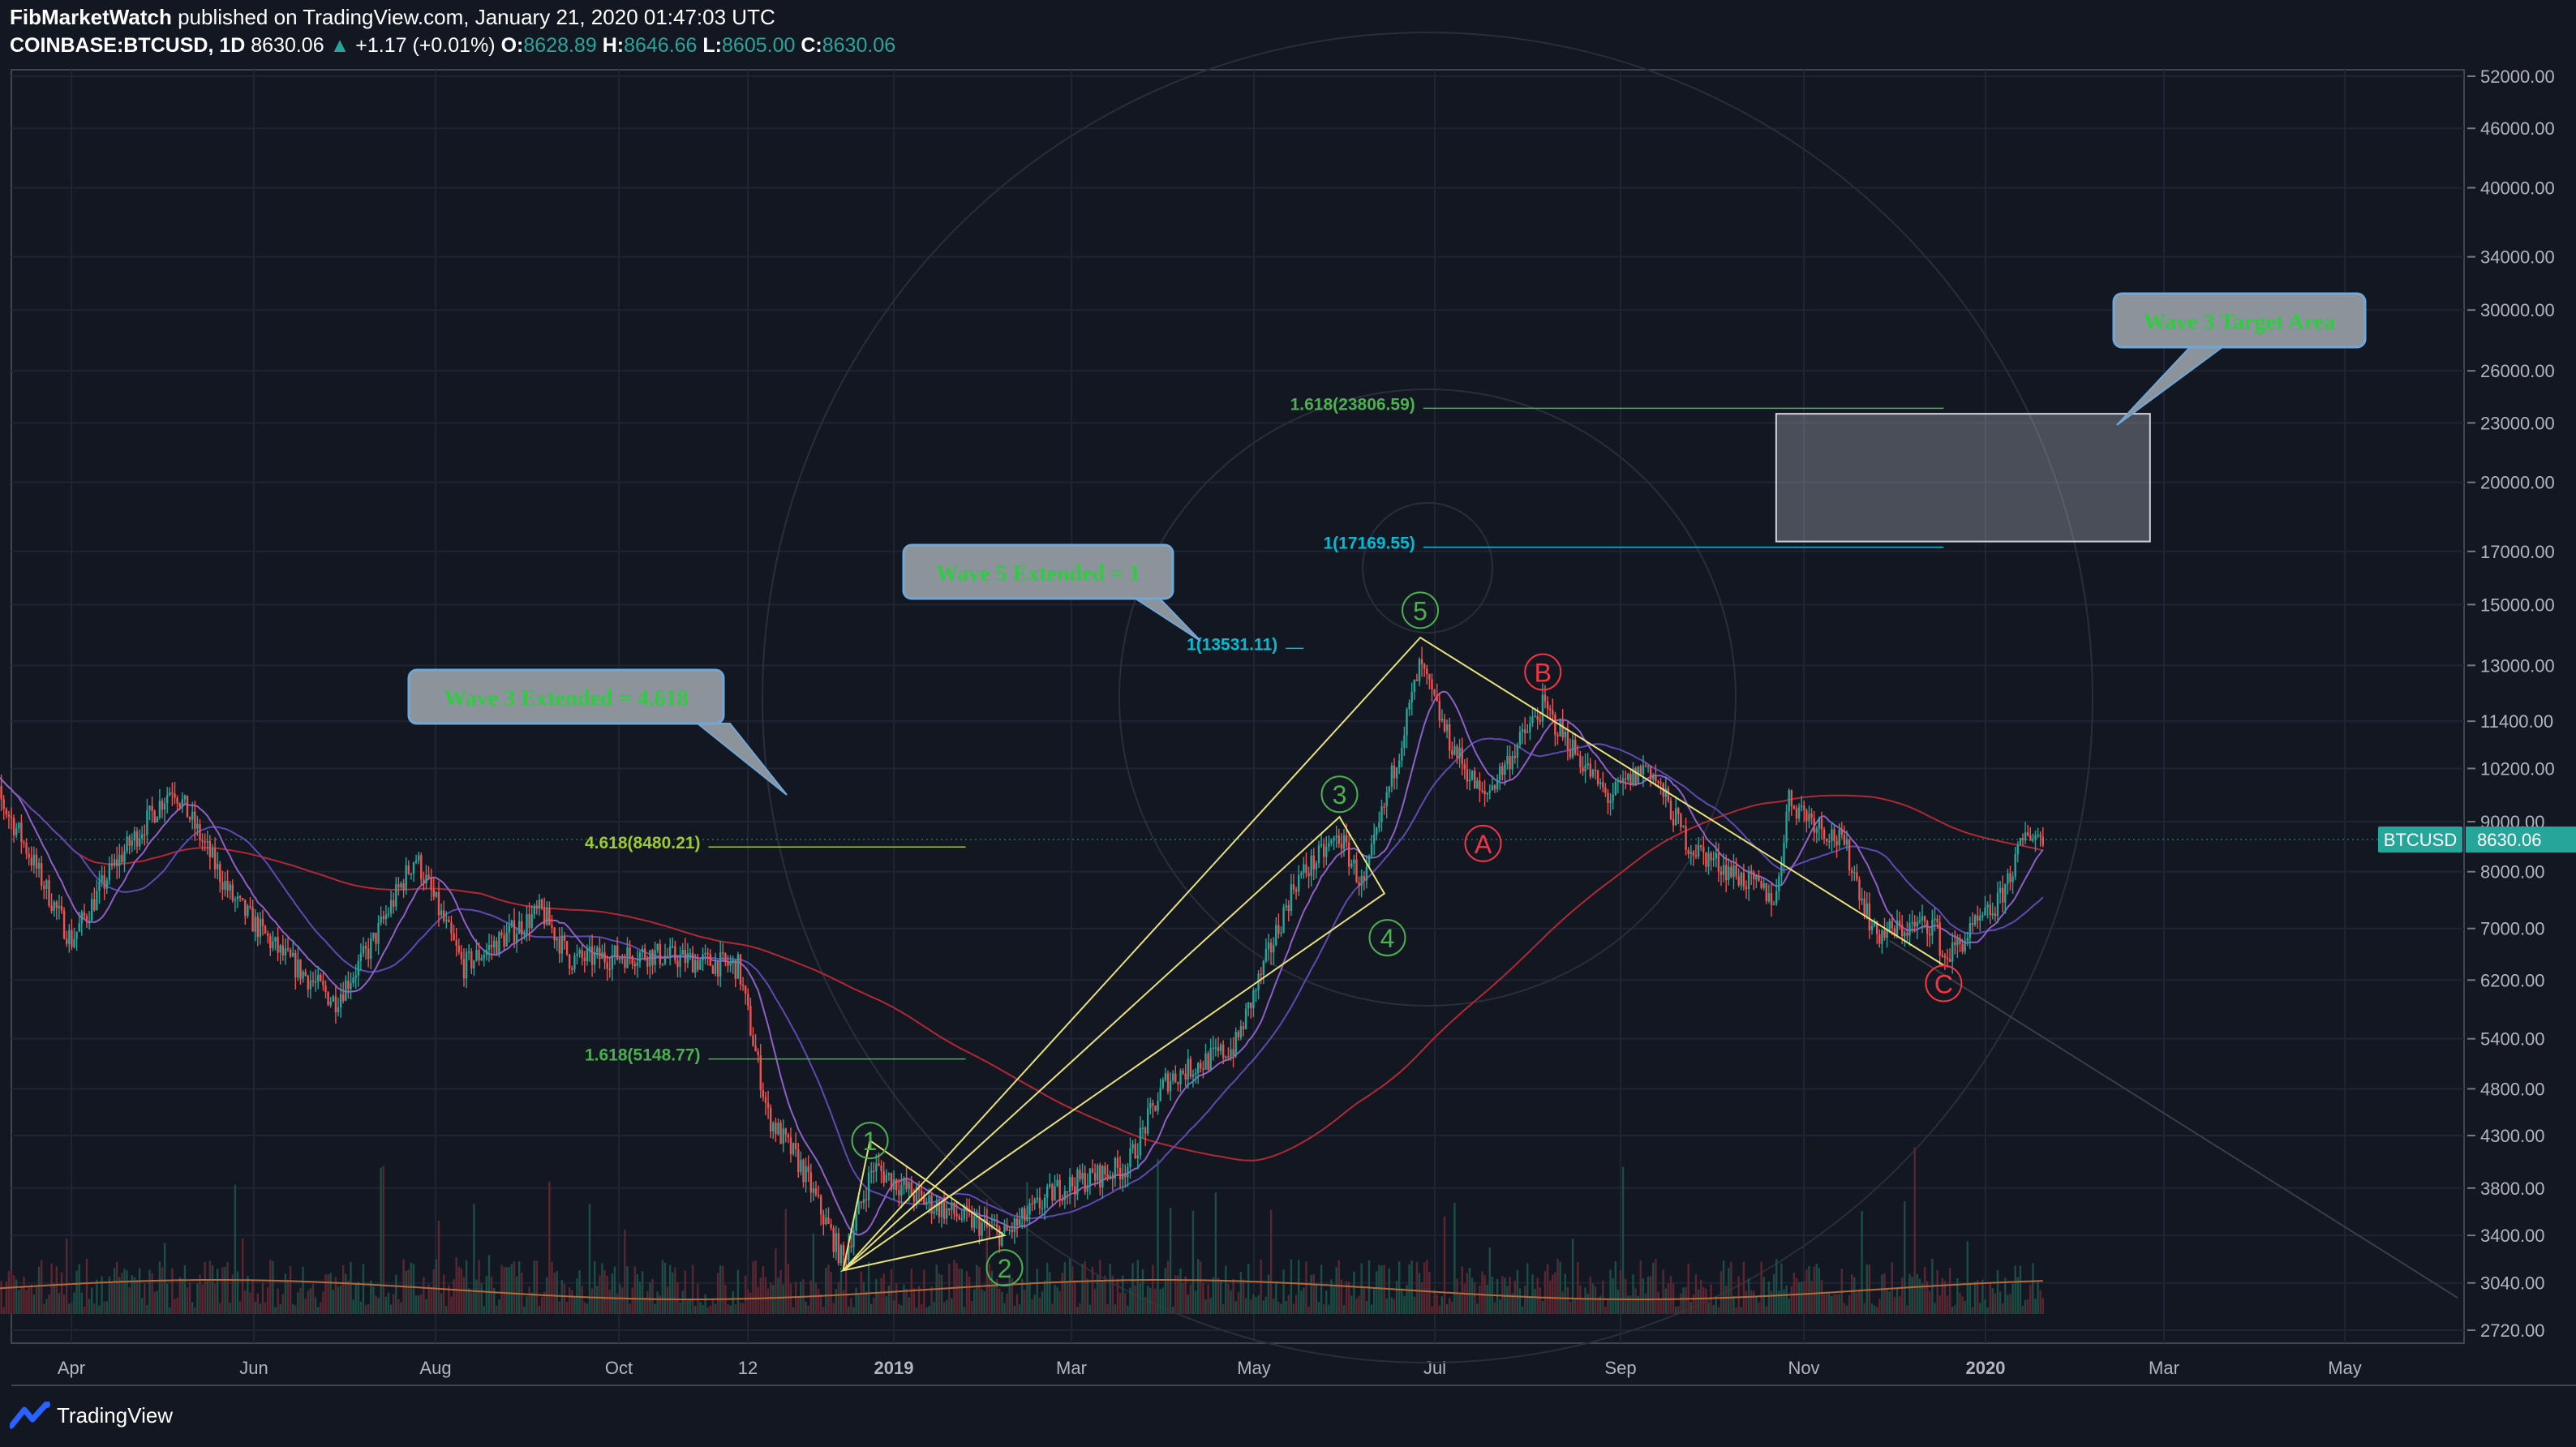  I want to click on time-tick-label: Aug, so click(435, 1368).